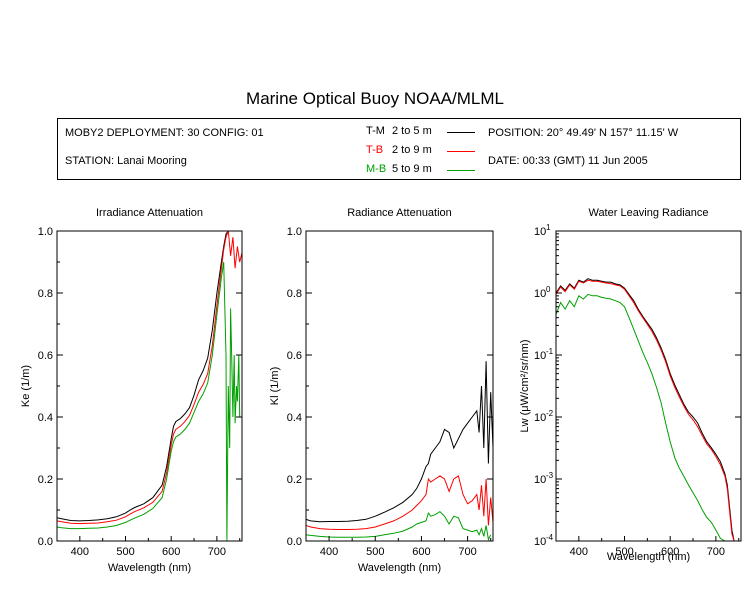 Image resolution: width=750 pixels, height=600 pixels. I want to click on series-line-1-m-b, so click(149, 401).